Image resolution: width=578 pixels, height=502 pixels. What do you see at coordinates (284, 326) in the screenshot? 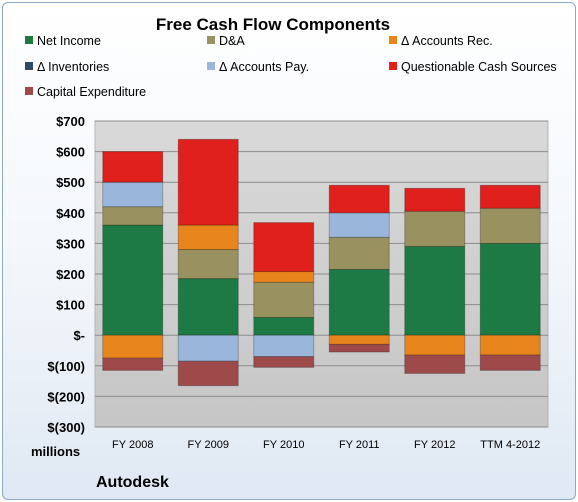
I see `bar-segment: Net Income: 58` at bounding box center [284, 326].